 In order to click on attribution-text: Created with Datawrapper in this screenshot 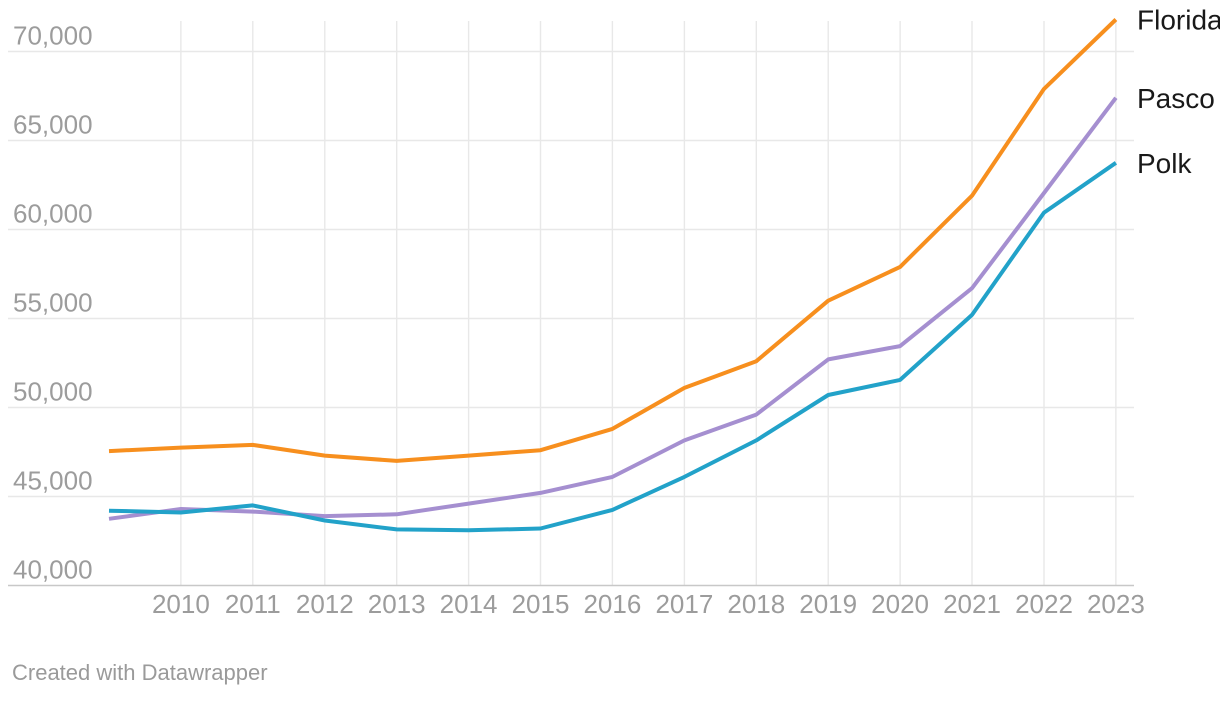, I will do `click(140, 672)`.